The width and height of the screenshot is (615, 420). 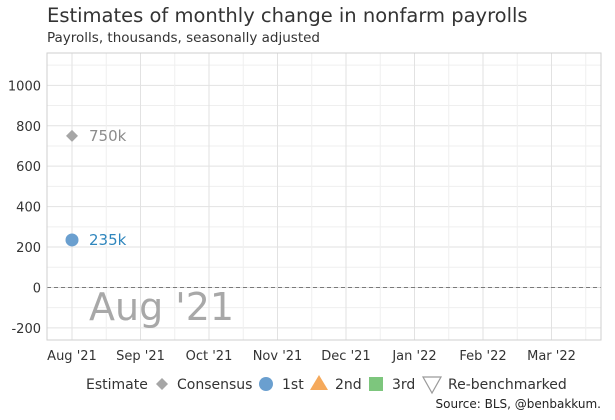 What do you see at coordinates (293, 385) in the screenshot?
I see `legend-label: 1st` at bounding box center [293, 385].